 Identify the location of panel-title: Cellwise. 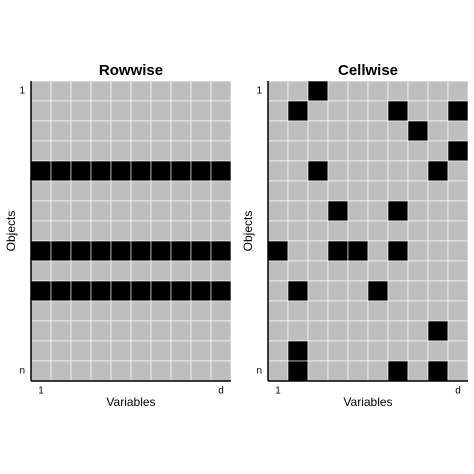
(368, 70).